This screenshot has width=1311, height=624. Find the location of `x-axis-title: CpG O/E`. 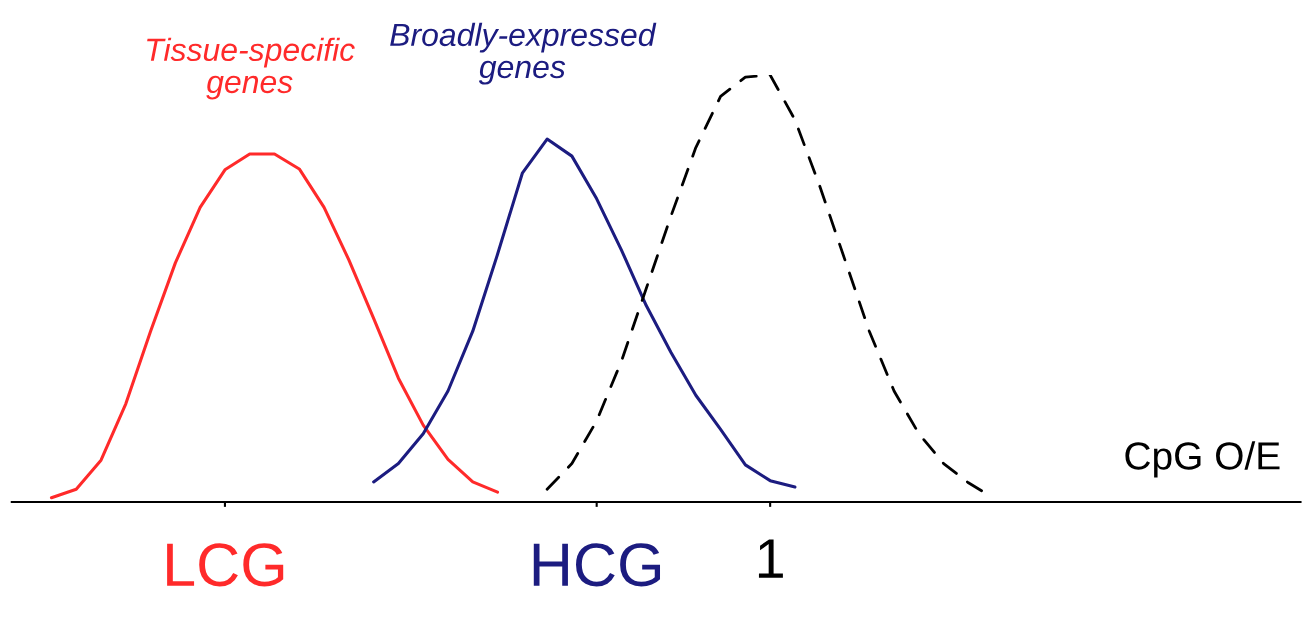

x-axis-title: CpG O/E is located at coordinates (1202, 459).